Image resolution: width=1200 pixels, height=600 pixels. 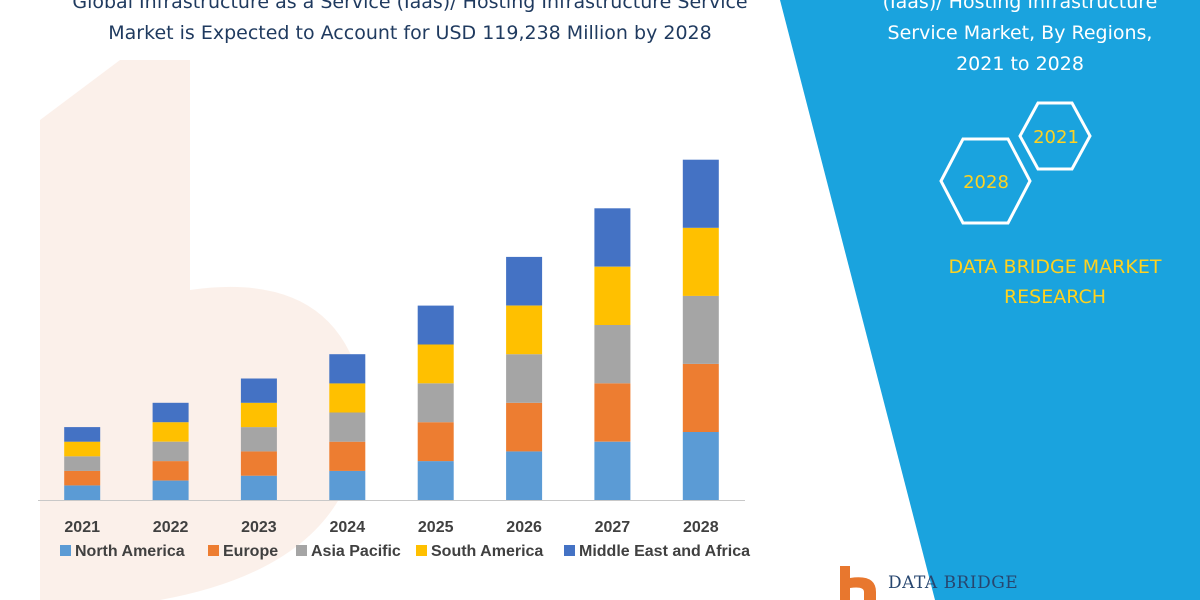 I want to click on hexagon-2021: 2021, so click(x=1055, y=136).